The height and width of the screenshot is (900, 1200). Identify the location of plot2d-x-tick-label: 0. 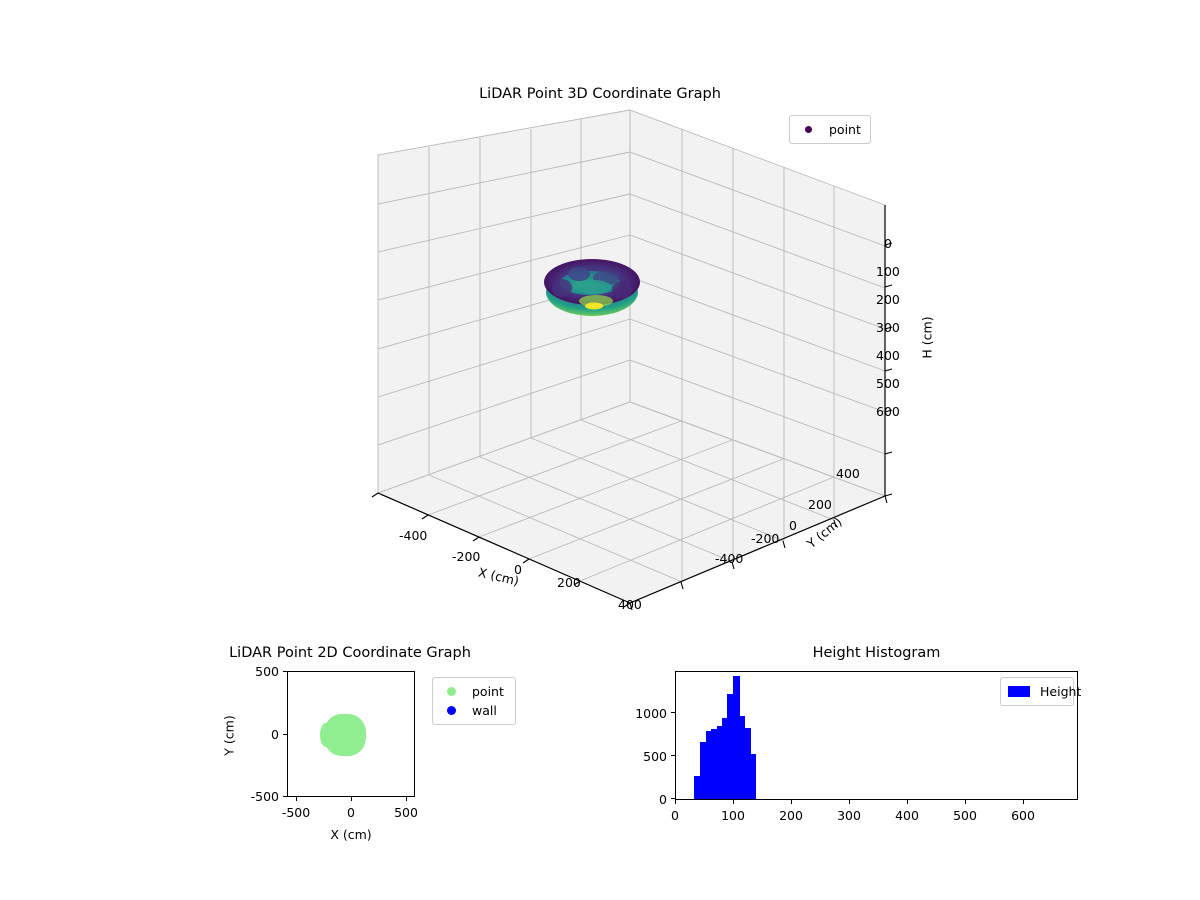
(351, 812).